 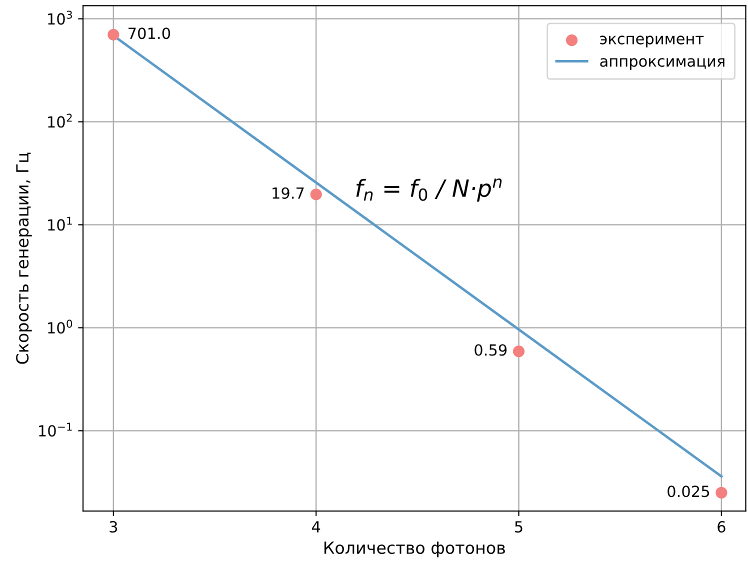 I want to click on annotation: f$_{n}$ = f$_{0}$ / N·p$^{n}$, so click(x=429, y=190).